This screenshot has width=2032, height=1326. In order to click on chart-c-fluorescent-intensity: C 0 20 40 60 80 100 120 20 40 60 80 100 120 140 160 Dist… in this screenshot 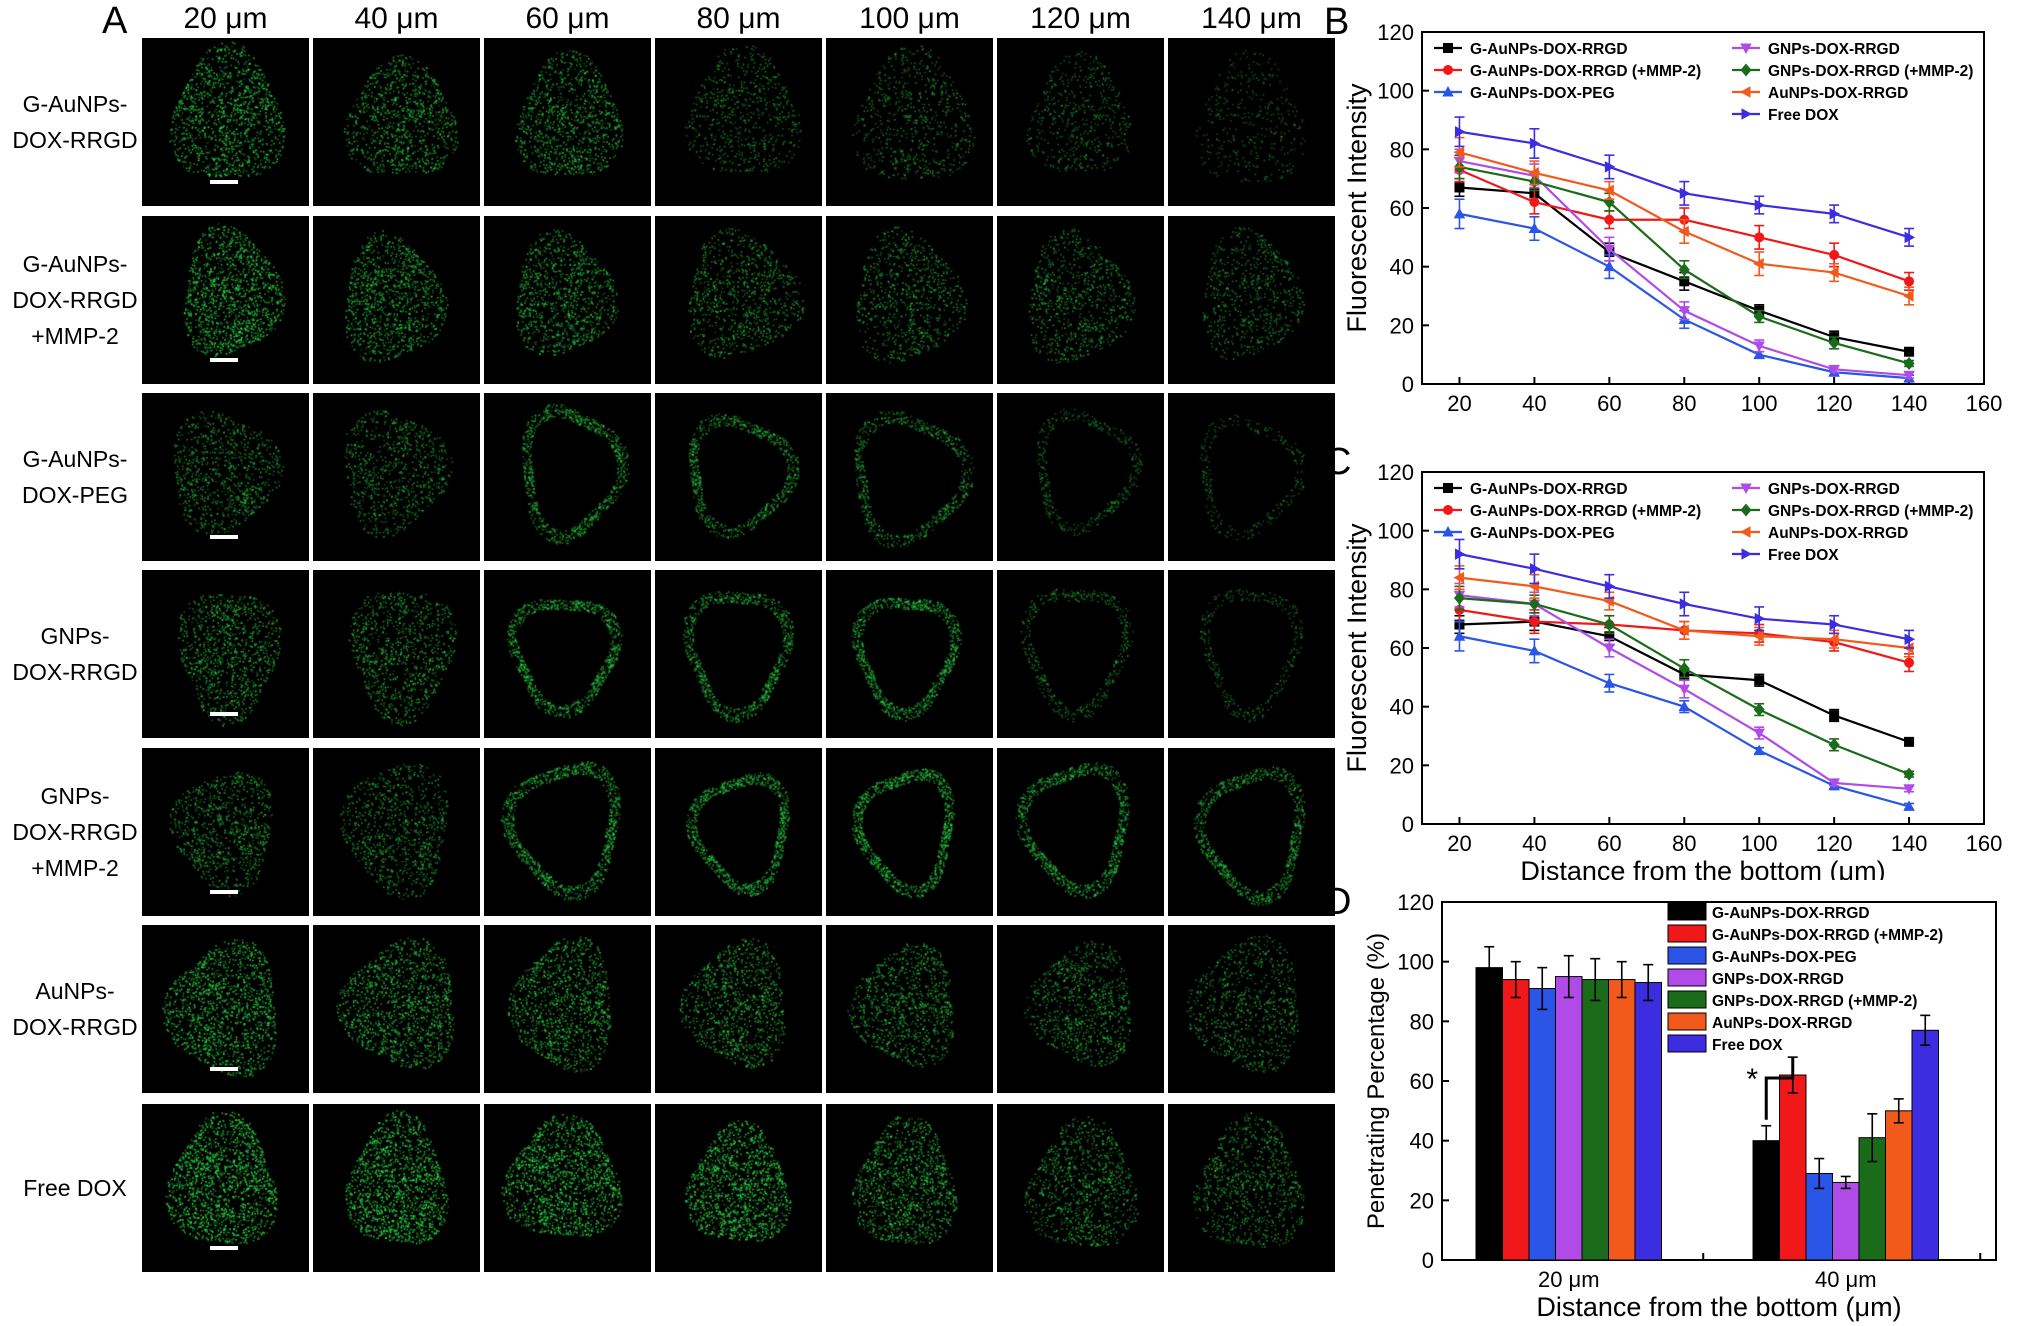, I will do `click(1663, 660)`.